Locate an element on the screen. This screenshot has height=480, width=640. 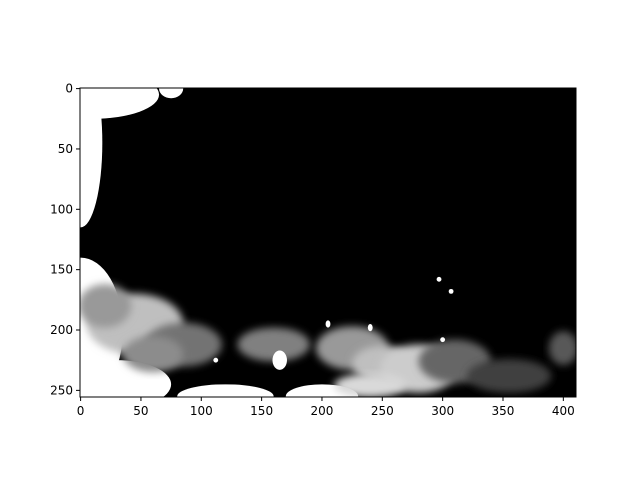
y-tick-label: 150 is located at coordinates (61, 270).